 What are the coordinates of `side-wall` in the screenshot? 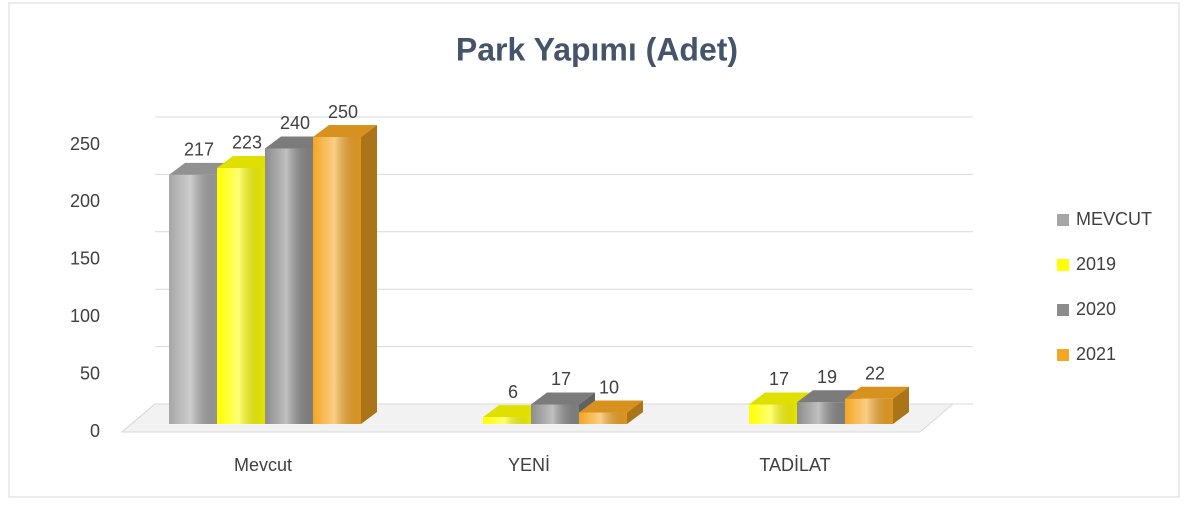 It's located at (138, 418).